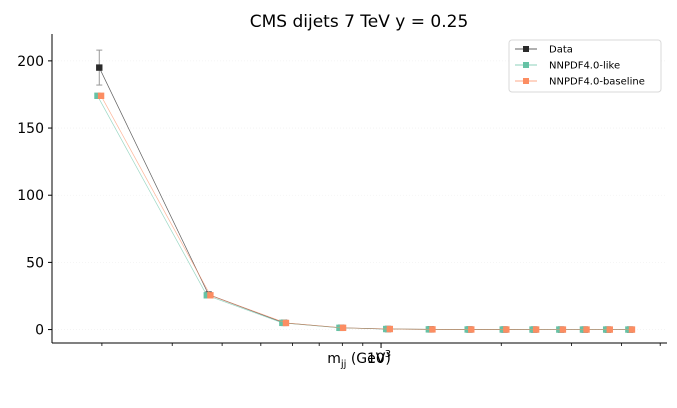  Describe the element at coordinates (30, 196) in the screenshot. I see `y-tick-label: 100` at that location.